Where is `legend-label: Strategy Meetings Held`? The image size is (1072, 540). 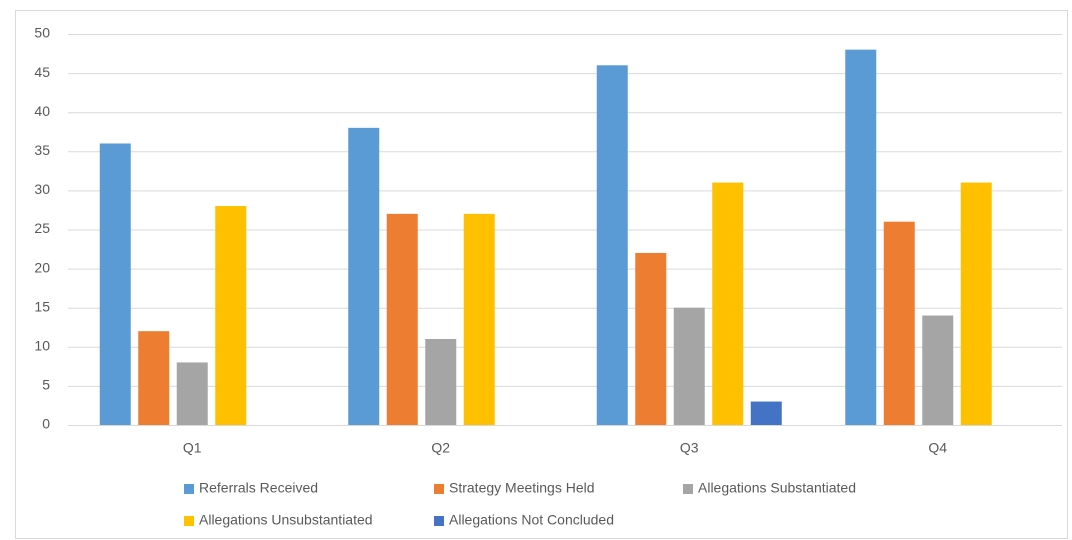 legend-label: Strategy Meetings Held is located at coordinates (522, 488).